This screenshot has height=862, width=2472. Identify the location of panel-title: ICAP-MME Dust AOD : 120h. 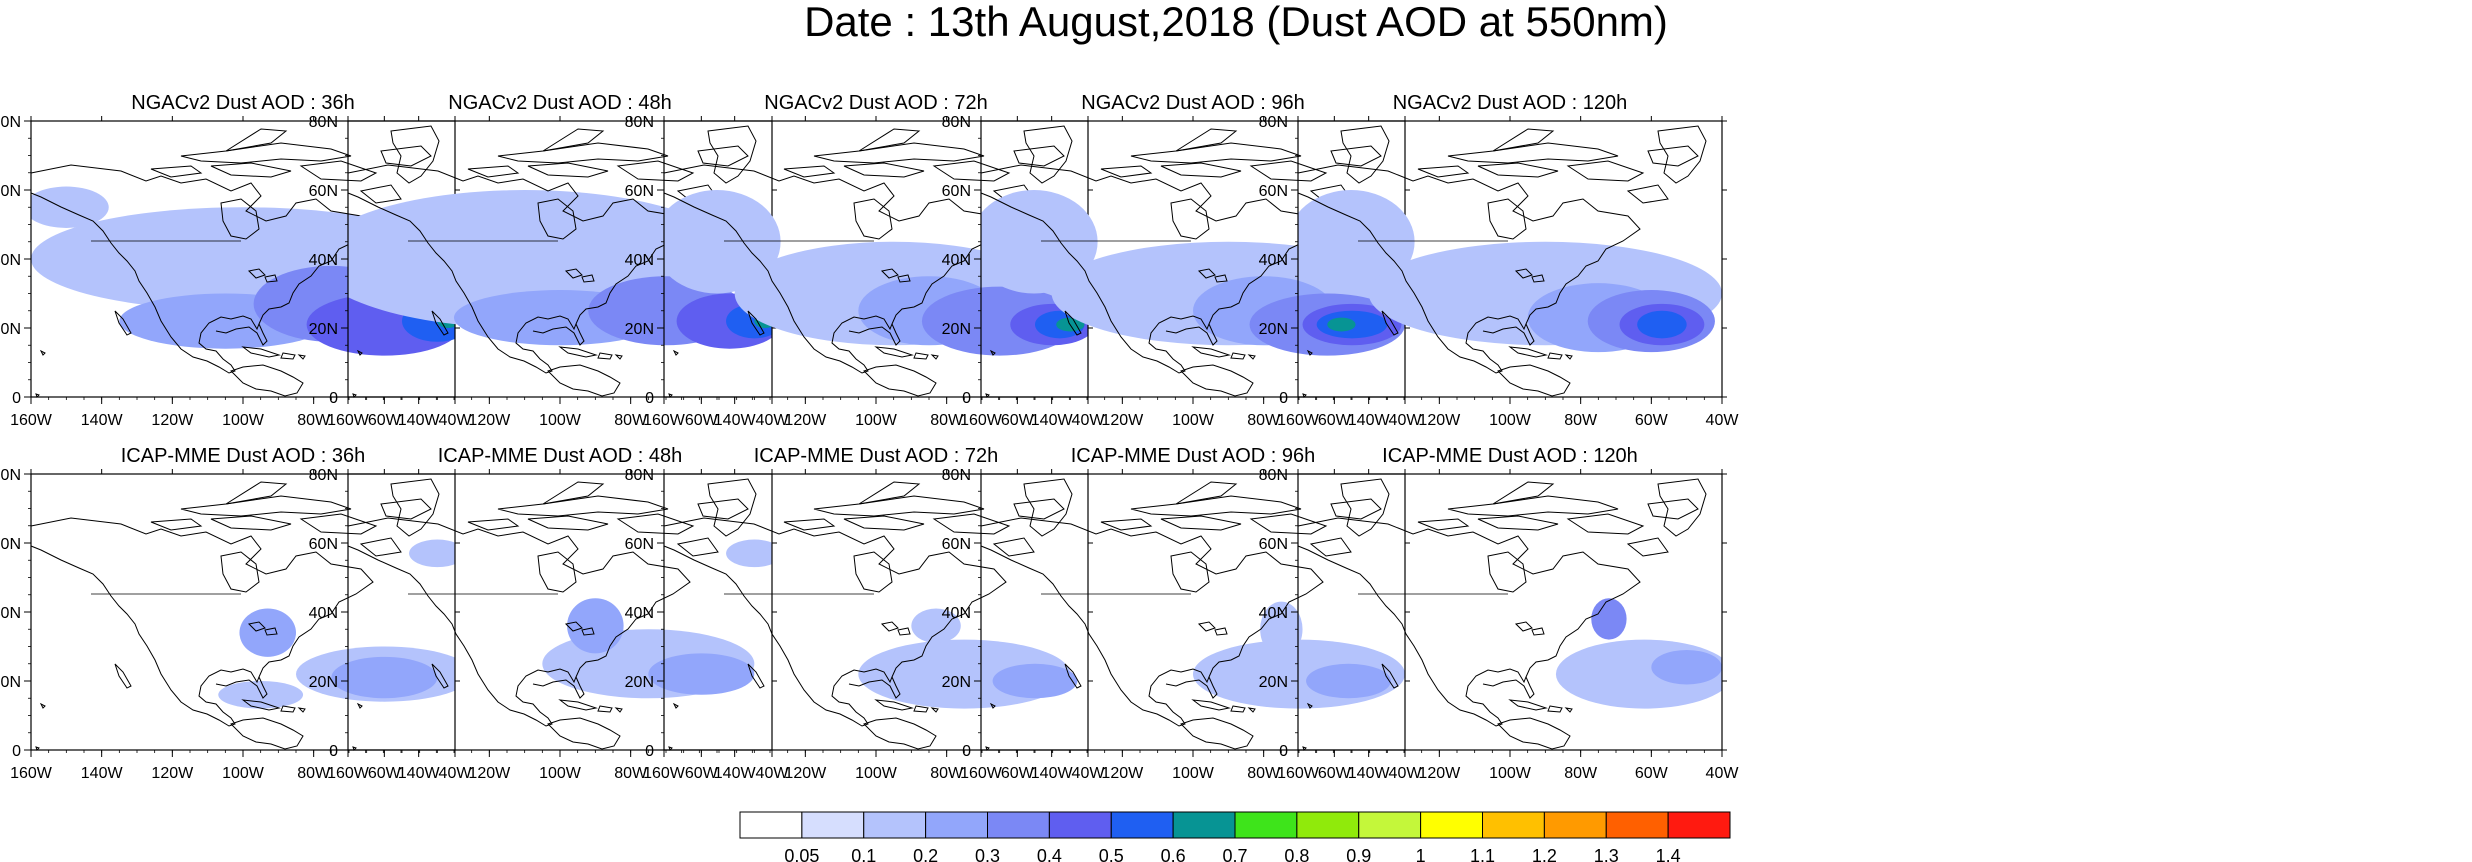
(1510, 456).